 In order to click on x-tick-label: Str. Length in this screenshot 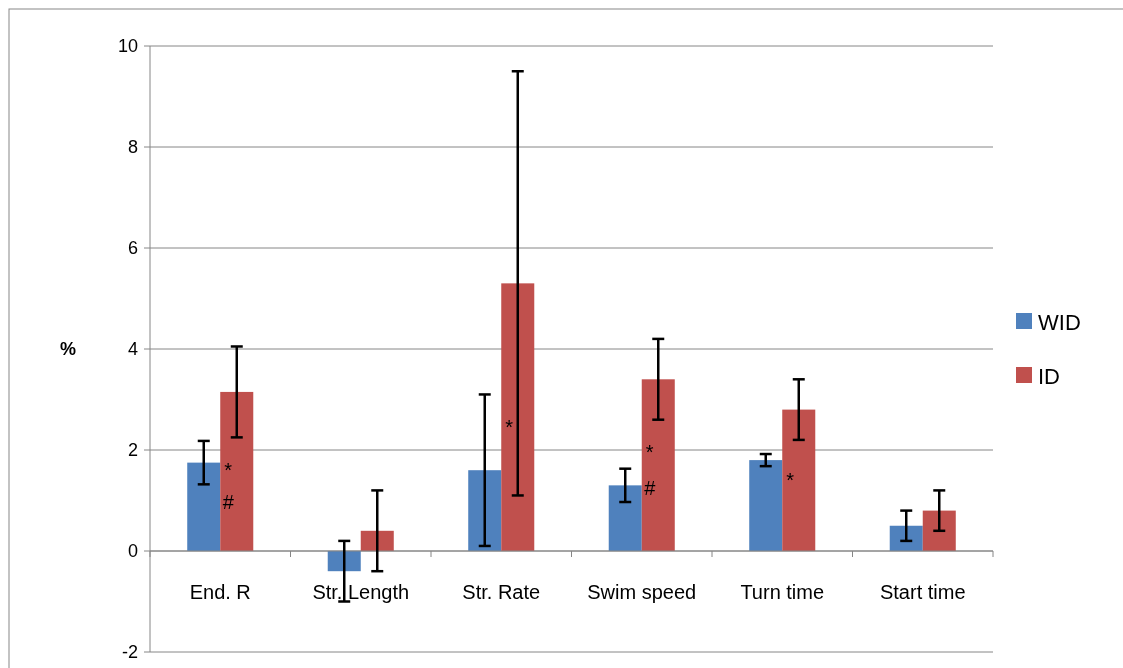, I will do `click(361, 592)`.